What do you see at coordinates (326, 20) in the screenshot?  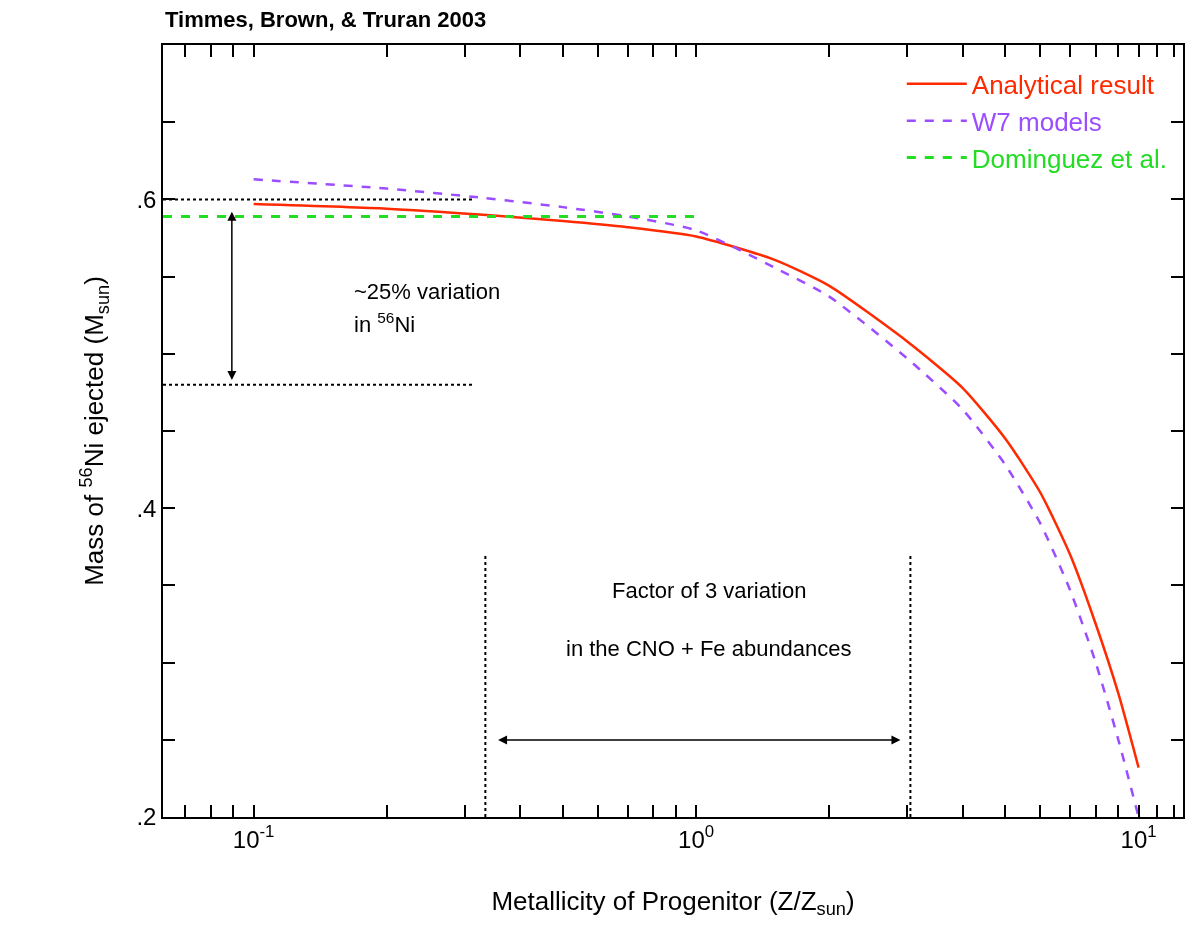 I see `chart-title: Timmes, Brown, & Truran 2003` at bounding box center [326, 20].